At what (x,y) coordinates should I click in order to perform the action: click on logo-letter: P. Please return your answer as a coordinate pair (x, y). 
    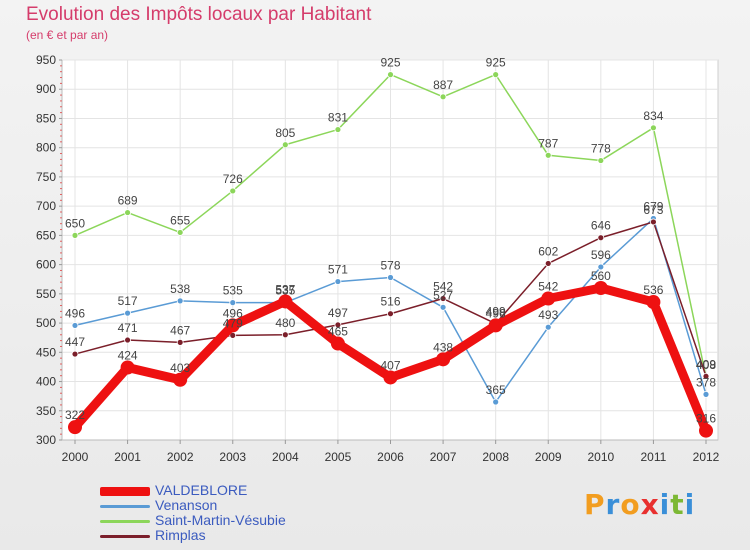
    Looking at the image, I should click on (595, 504).